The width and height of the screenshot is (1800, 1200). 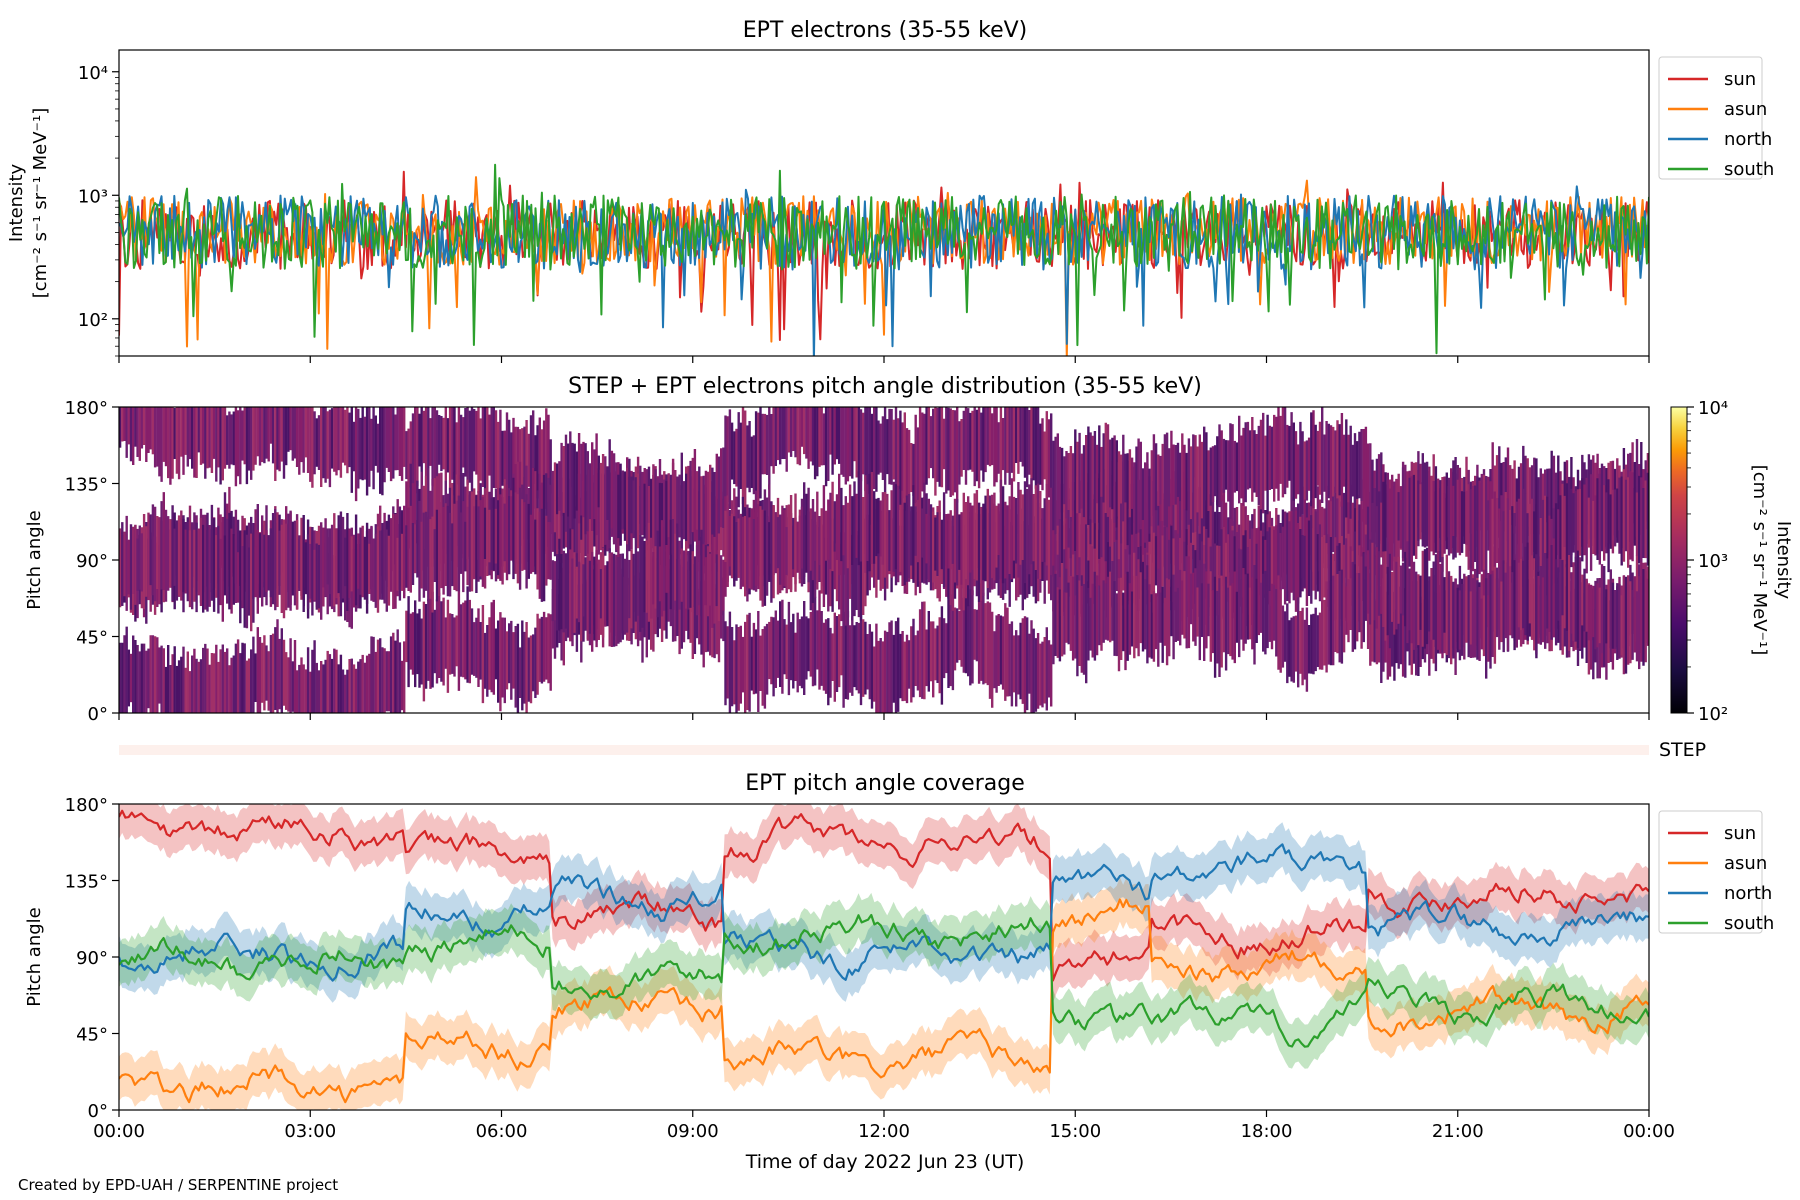 What do you see at coordinates (1267, 1131) in the screenshot?
I see `x-tick-label: 18:00` at bounding box center [1267, 1131].